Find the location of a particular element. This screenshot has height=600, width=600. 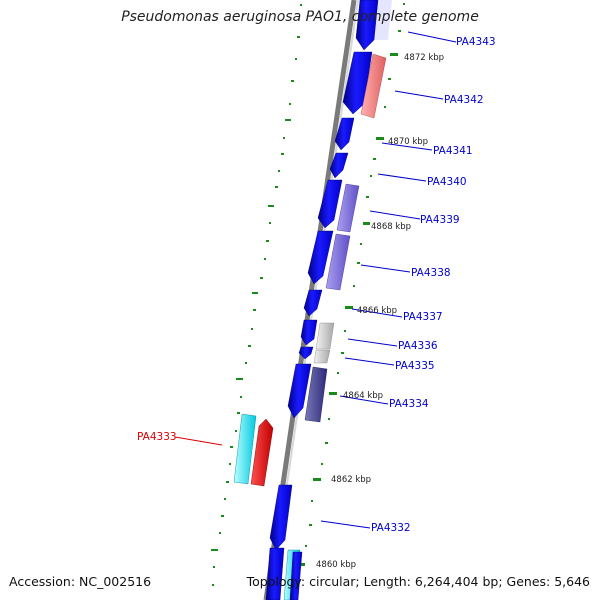

gene-PA4341-arrow is located at coordinates (344, 134).